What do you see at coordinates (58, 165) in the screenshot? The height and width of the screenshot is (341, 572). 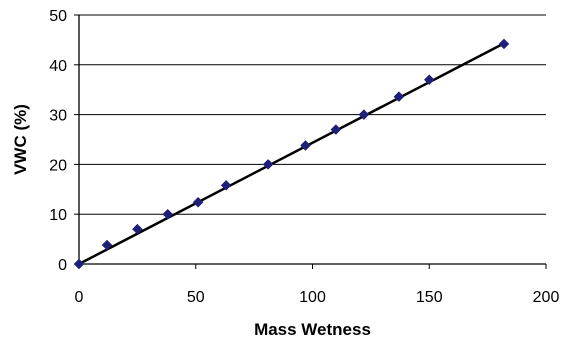 I see `y-tick-label-2: 20` at bounding box center [58, 165].